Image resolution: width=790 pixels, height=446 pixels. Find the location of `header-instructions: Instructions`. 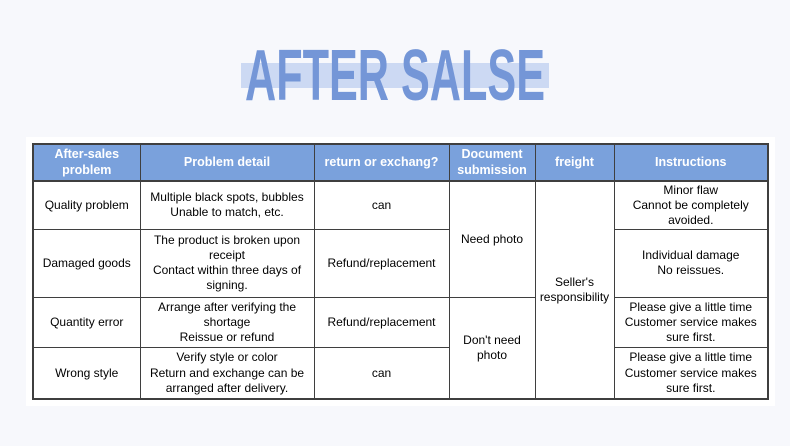

header-instructions: Instructions is located at coordinates (691, 162).